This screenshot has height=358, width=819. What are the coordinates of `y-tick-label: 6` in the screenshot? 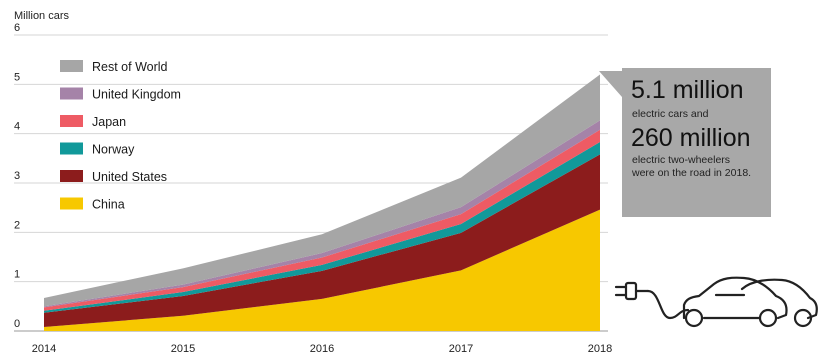 It's located at (17, 28).